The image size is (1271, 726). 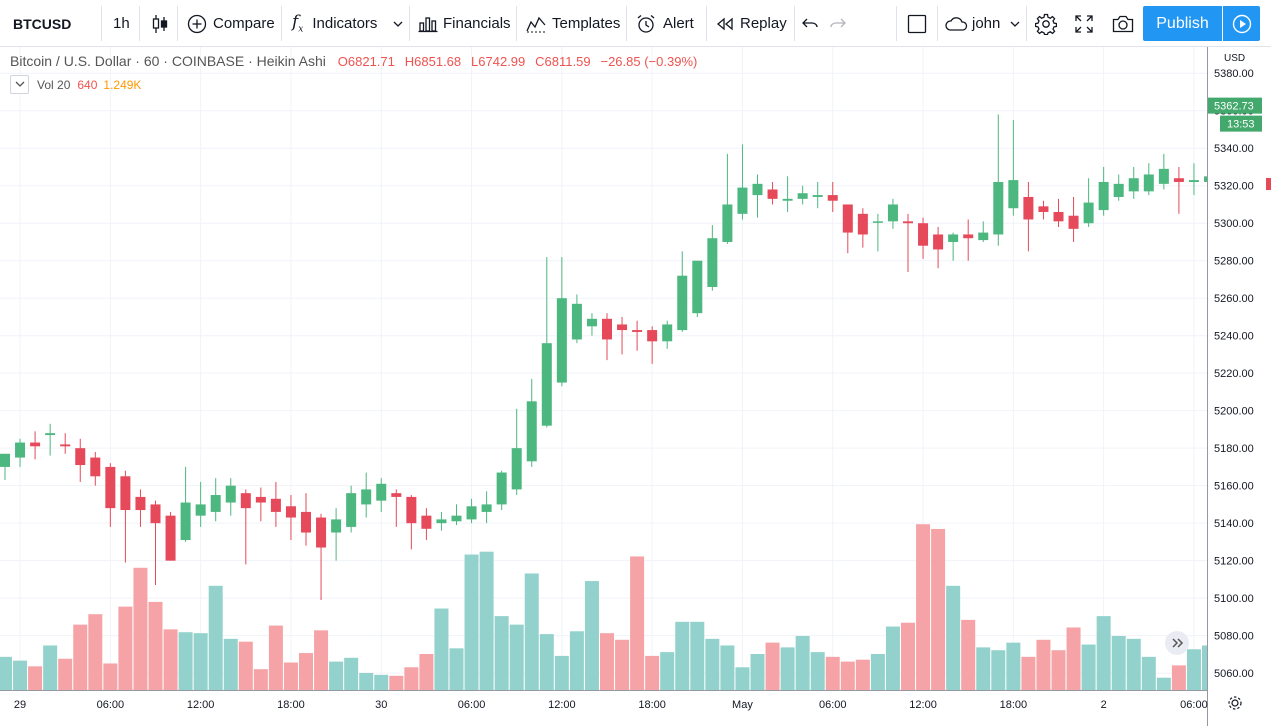 What do you see at coordinates (1235, 703) in the screenshot?
I see `axis-settings-icon` at bounding box center [1235, 703].